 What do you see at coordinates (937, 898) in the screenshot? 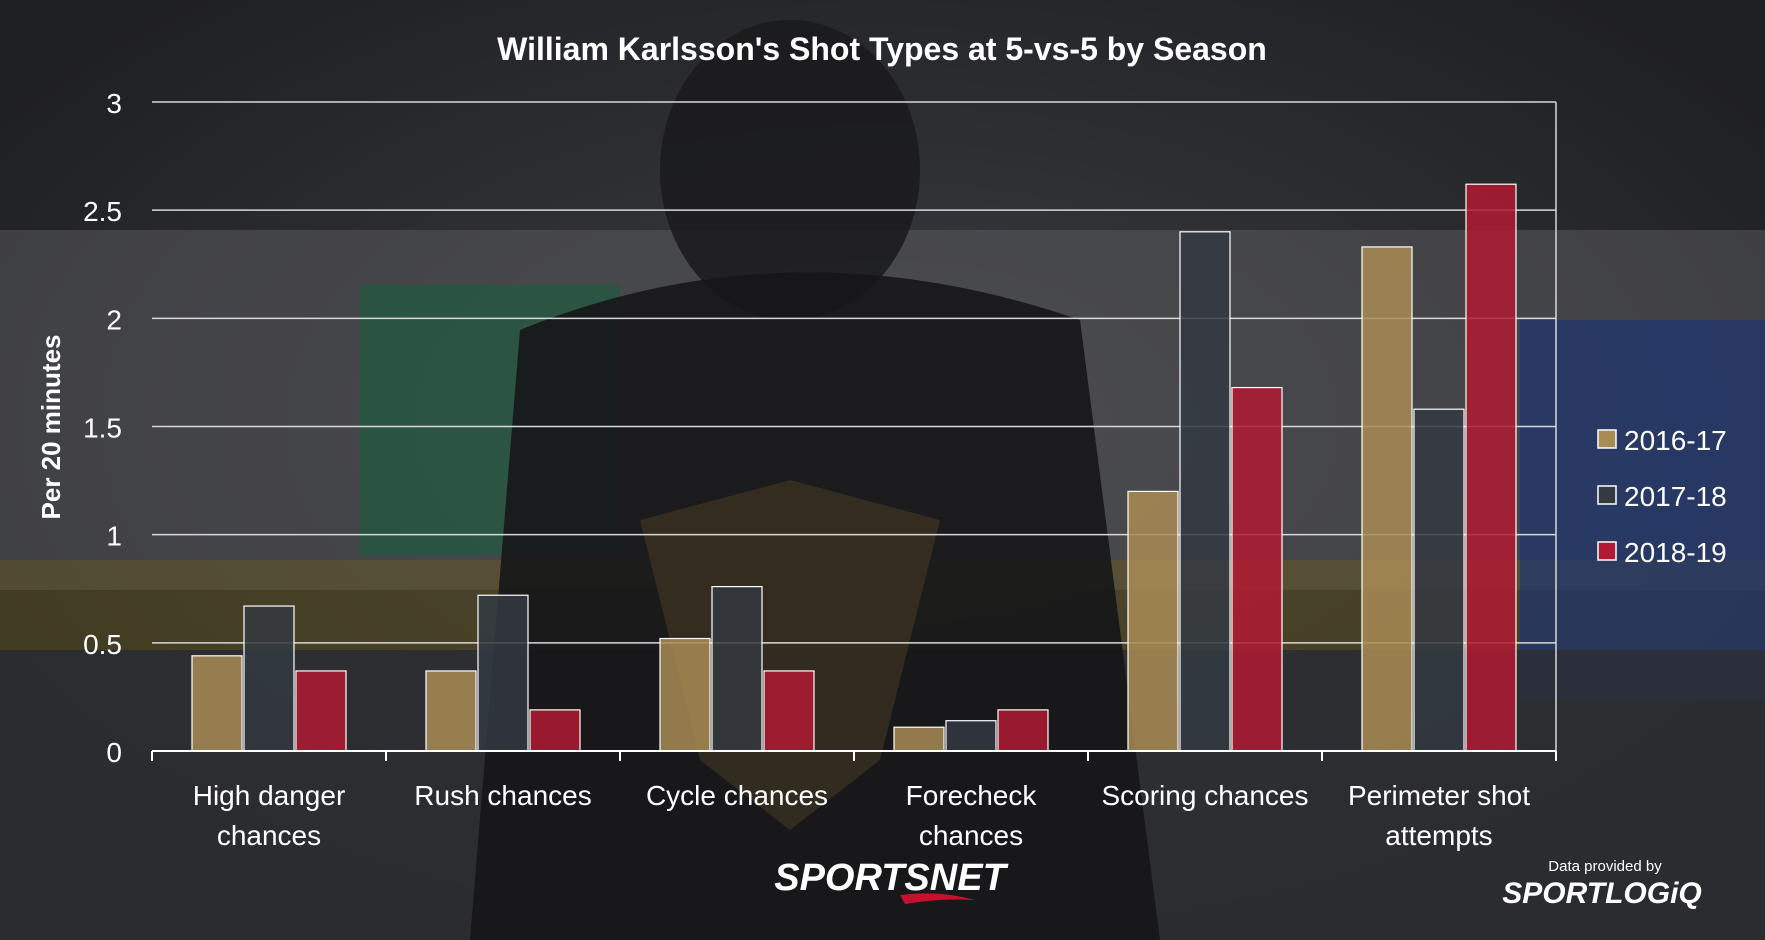
I see `sportsnet-logo-swoosh` at bounding box center [937, 898].